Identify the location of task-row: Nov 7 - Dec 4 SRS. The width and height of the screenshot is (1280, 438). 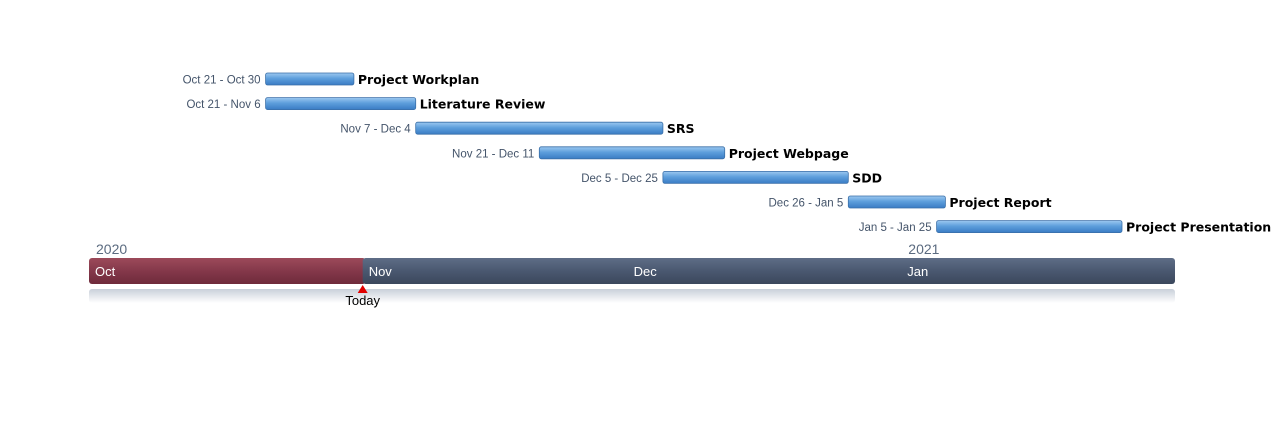
(517, 128).